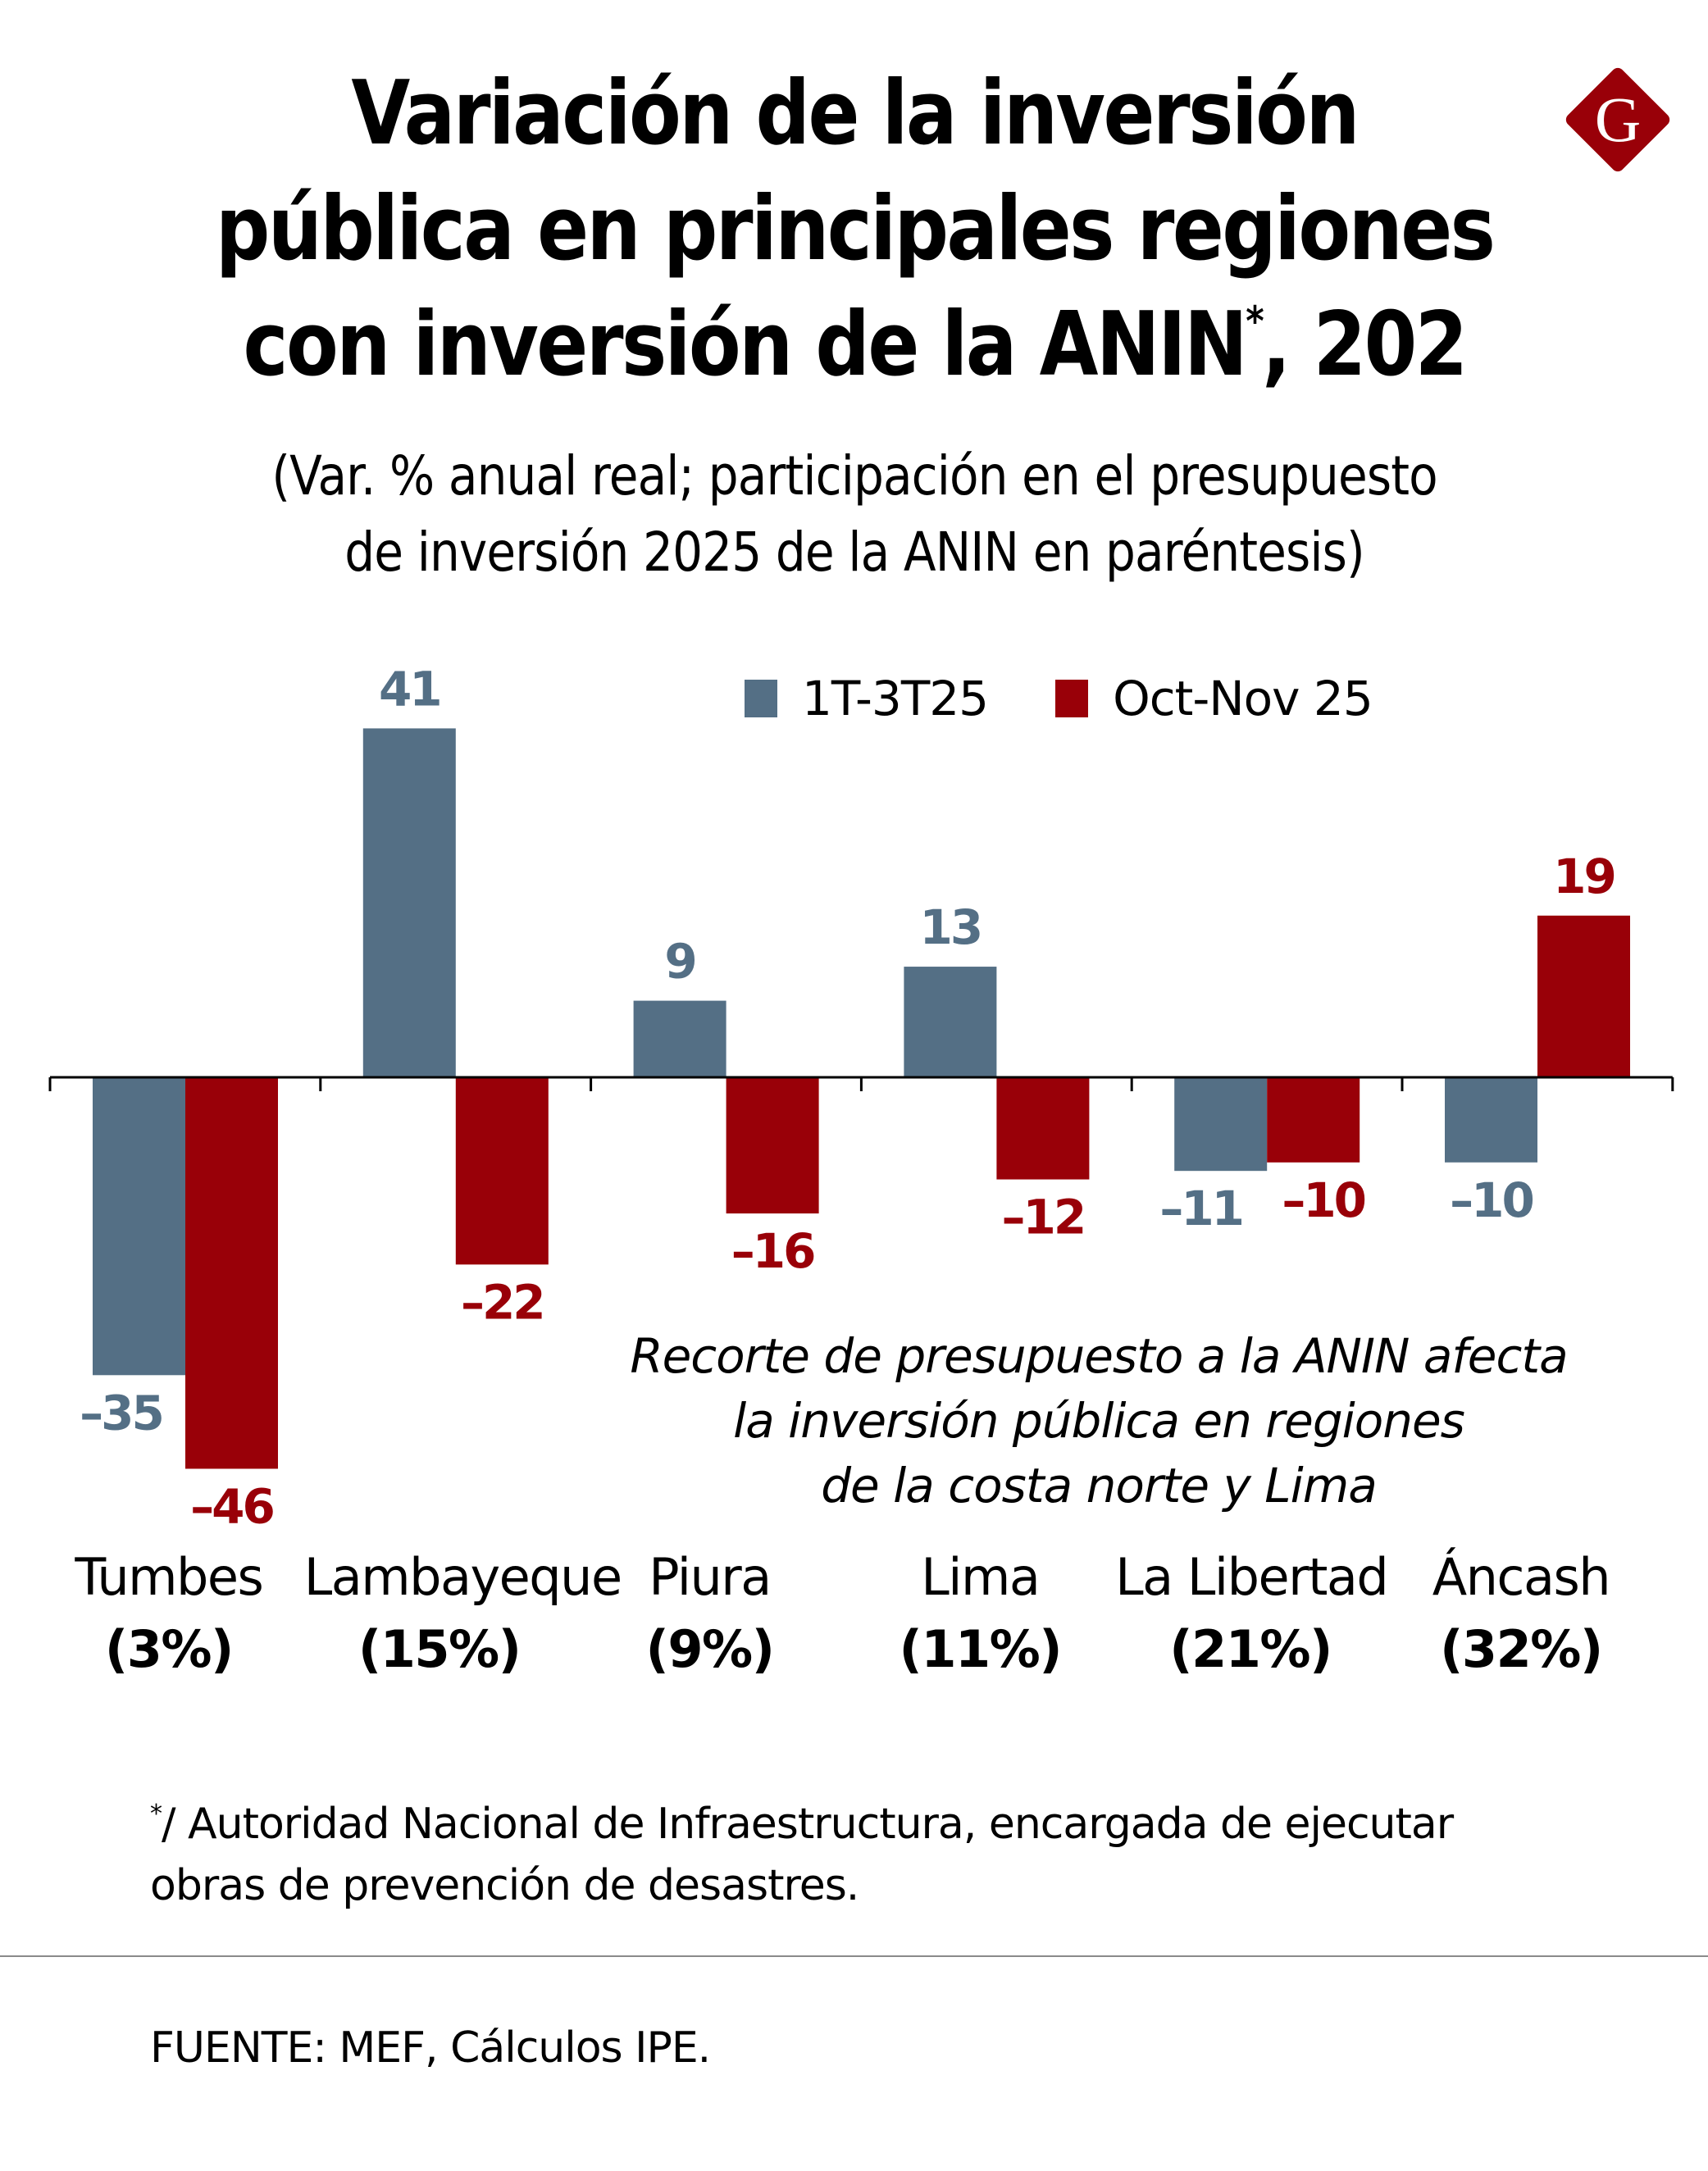 The height and width of the screenshot is (2171, 1708). What do you see at coordinates (1255, 321) in the screenshot?
I see `title-asterisk: *` at bounding box center [1255, 321].